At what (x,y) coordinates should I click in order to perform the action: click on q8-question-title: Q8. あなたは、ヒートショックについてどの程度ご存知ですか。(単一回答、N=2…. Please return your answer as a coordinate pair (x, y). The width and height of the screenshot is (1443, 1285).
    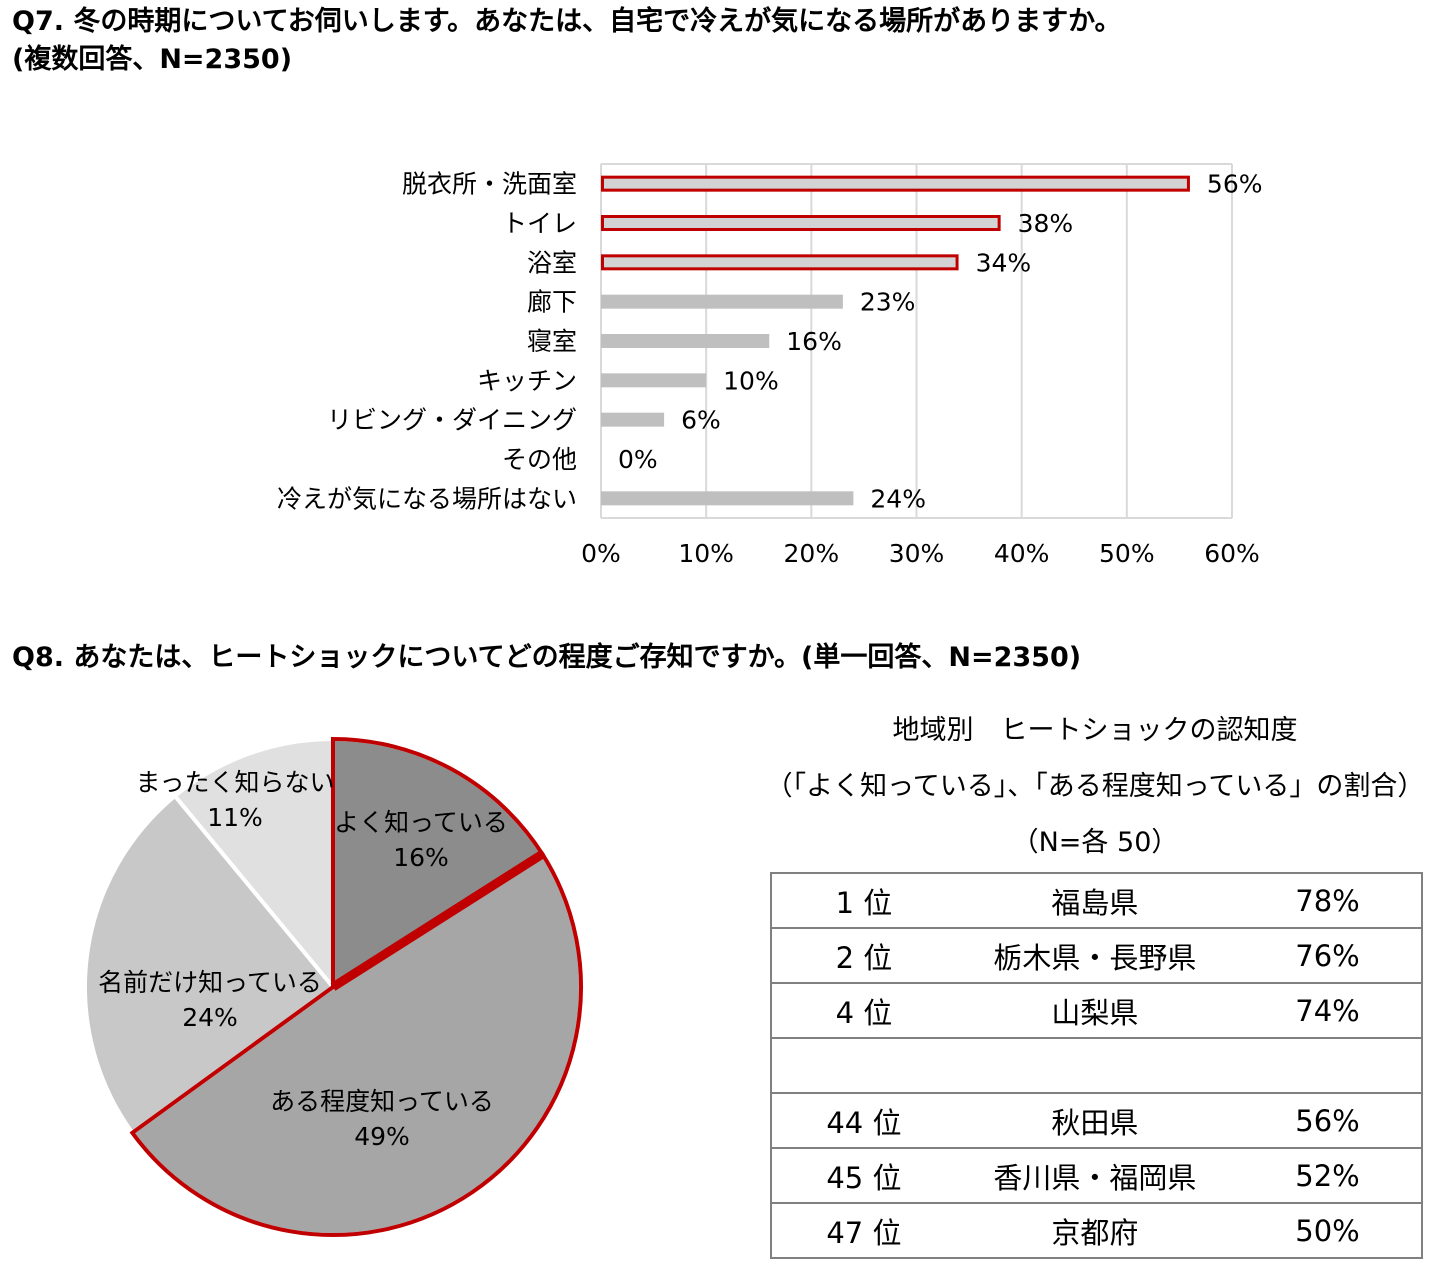
    Looking at the image, I should click on (547, 657).